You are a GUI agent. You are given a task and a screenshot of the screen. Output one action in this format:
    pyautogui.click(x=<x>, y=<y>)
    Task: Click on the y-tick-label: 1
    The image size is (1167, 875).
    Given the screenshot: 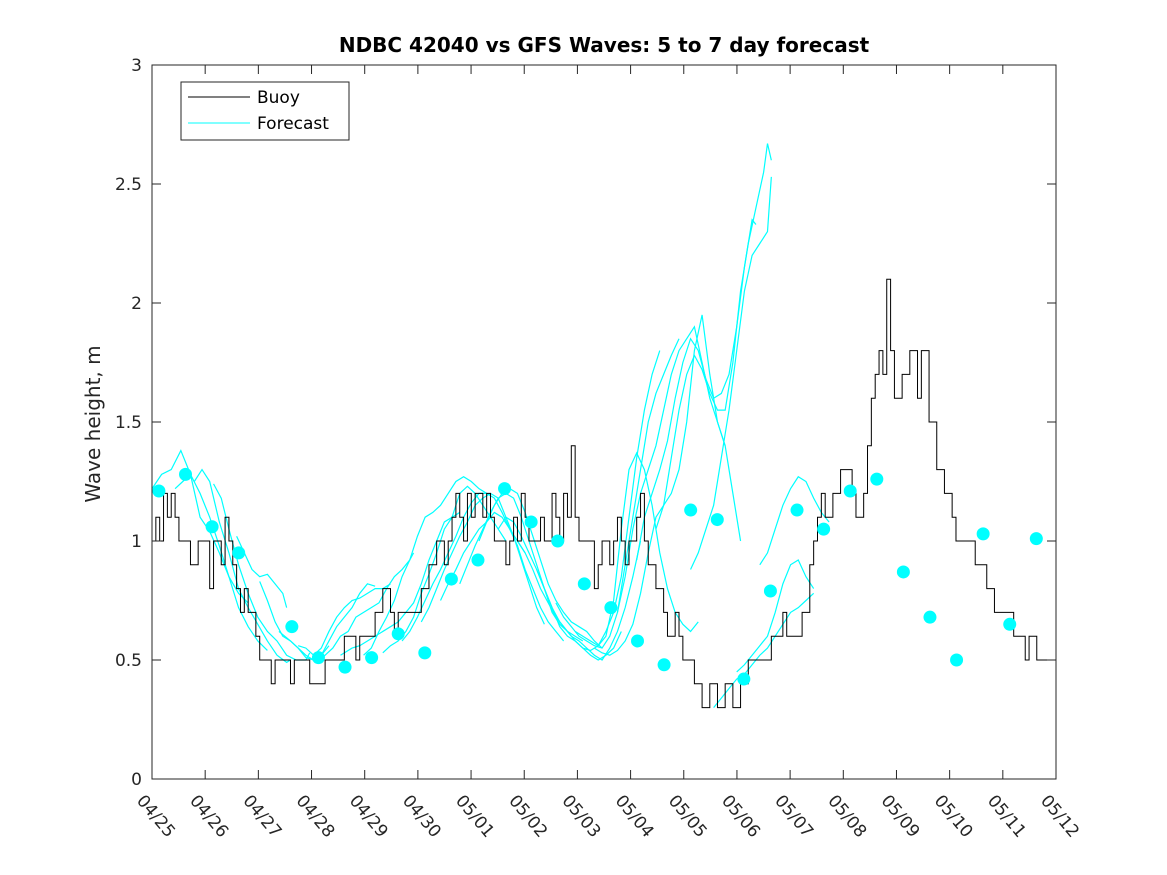 What is the action you would take?
    pyautogui.click(x=136, y=542)
    